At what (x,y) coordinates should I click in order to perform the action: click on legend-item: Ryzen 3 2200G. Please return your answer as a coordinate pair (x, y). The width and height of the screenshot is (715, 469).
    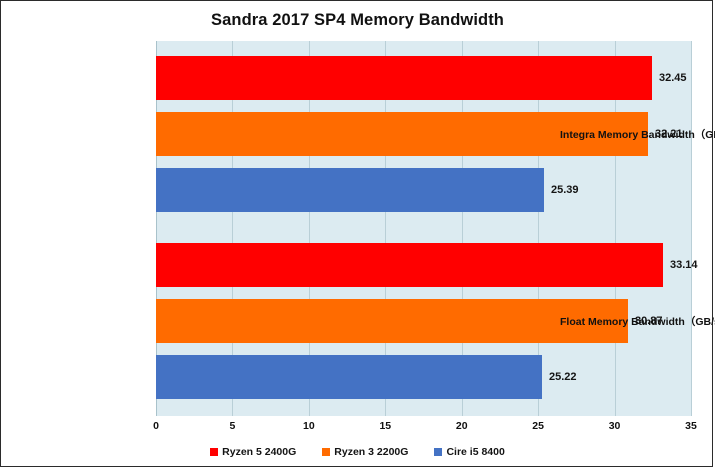
    Looking at the image, I should click on (365, 452).